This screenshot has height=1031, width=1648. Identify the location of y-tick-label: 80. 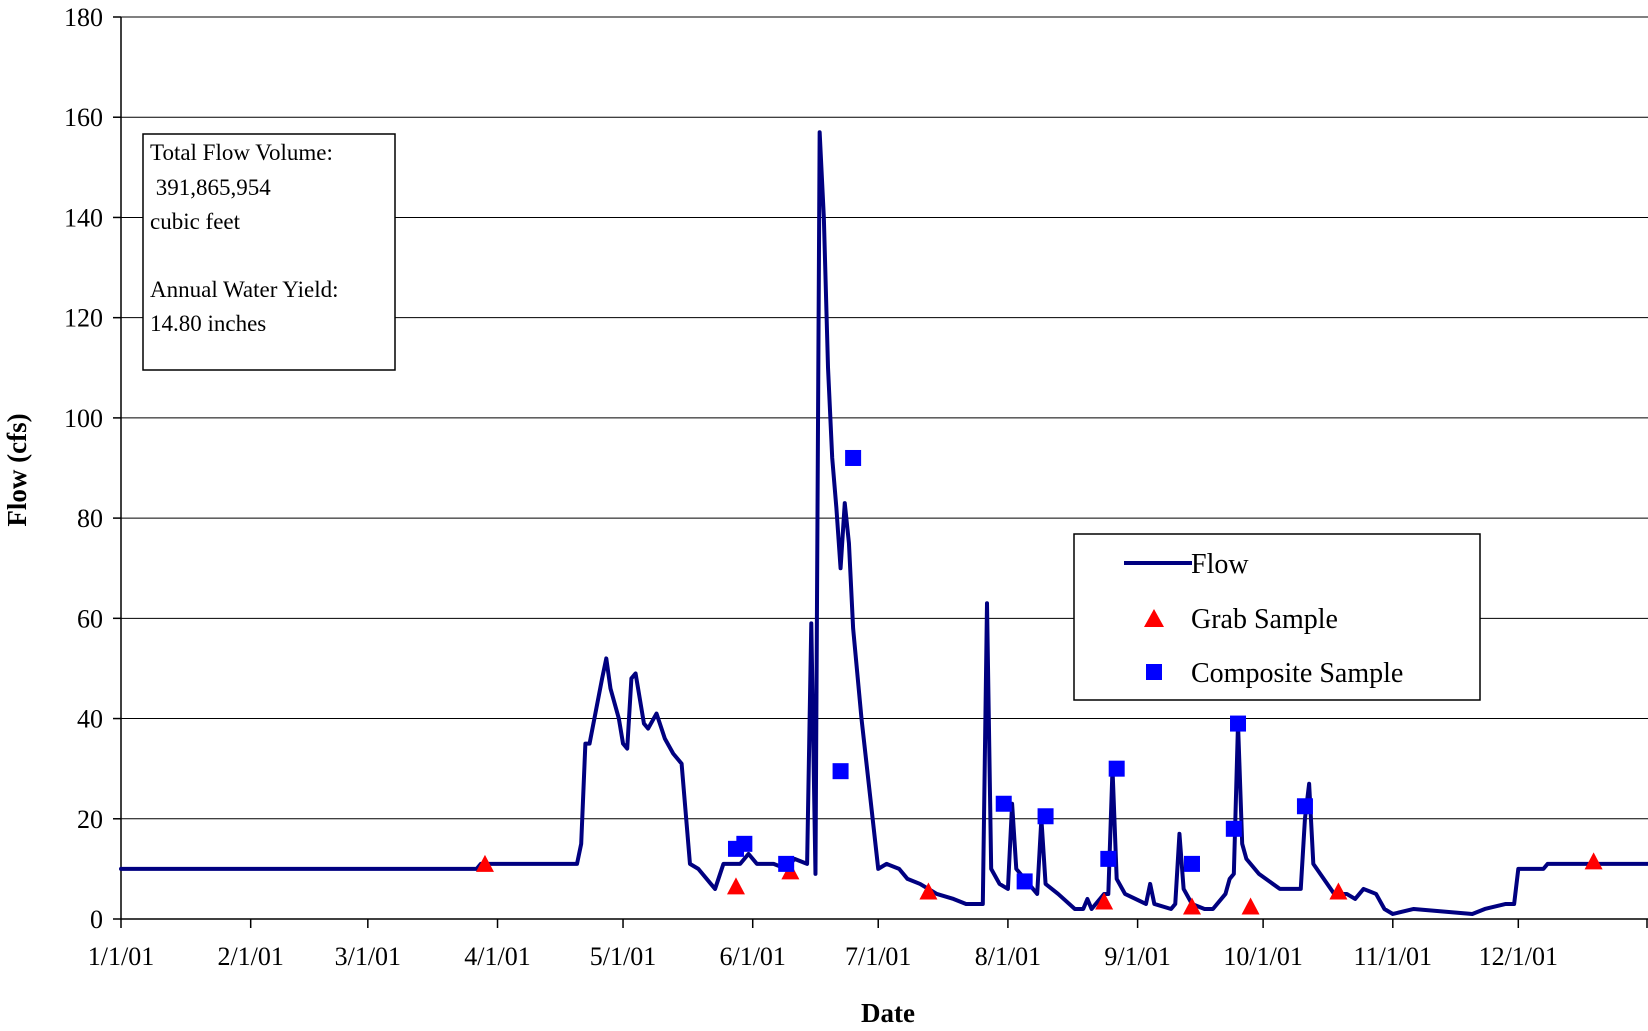
(90, 518).